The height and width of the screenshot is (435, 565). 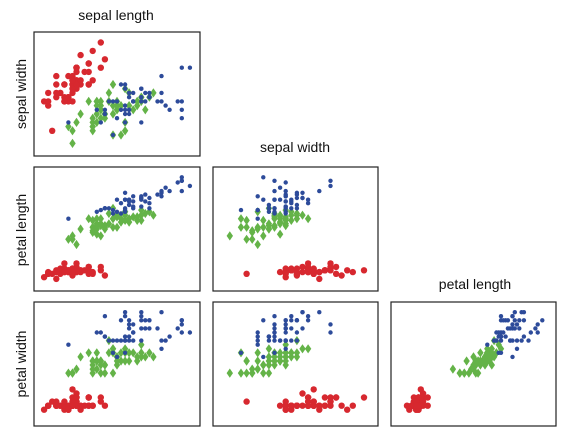 I want to click on panel-frame-petal-length-vs-sepal-width, so click(x=295, y=229).